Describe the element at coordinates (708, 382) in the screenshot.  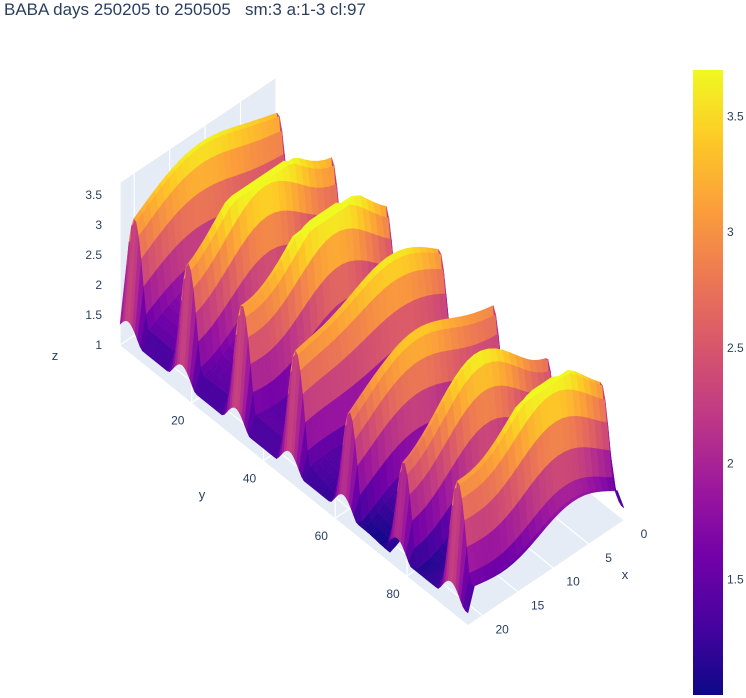
I see `colorbar-gradient` at that location.